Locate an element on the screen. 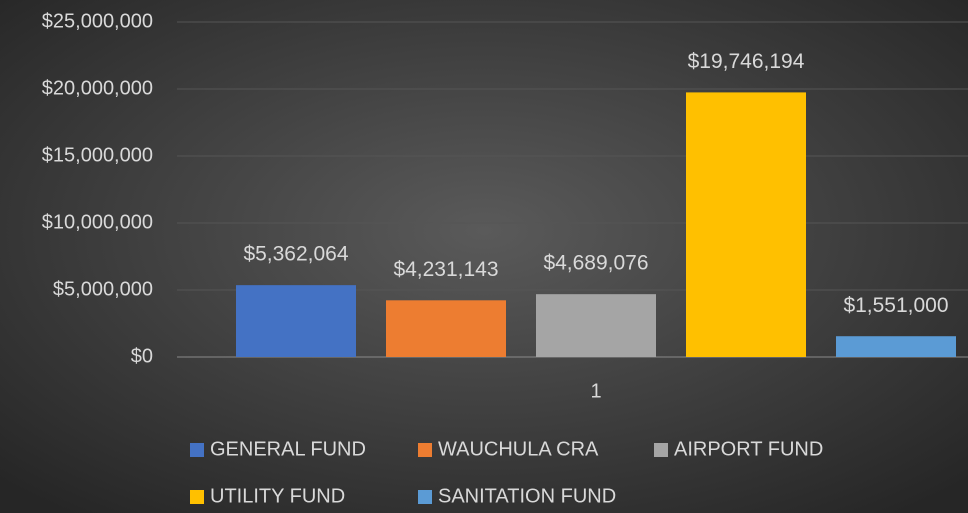  y-tick-label: $20,000,000 is located at coordinates (97, 88).